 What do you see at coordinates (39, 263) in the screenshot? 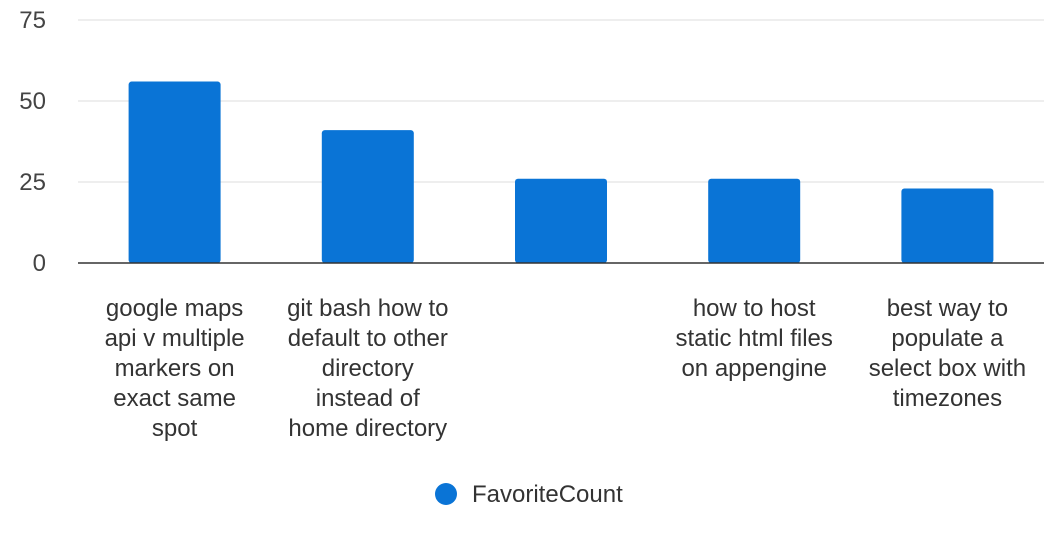
I see `y-tick-label: 0` at bounding box center [39, 263].